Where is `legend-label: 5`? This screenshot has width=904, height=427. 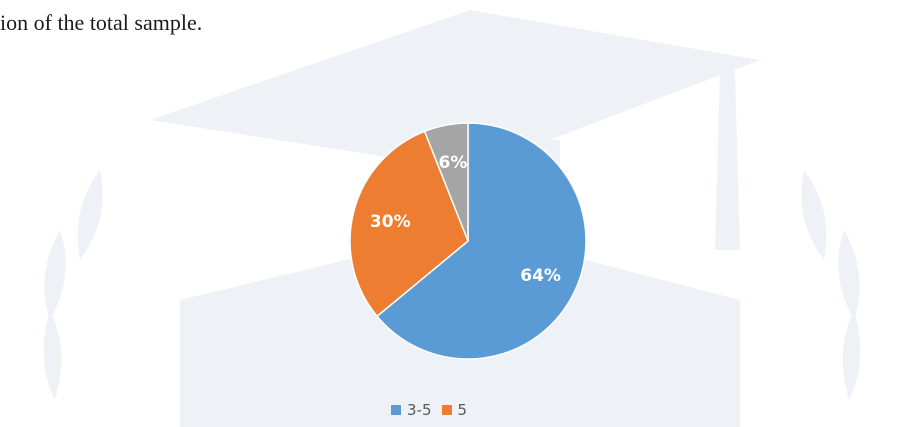 legend-label: 5 is located at coordinates (462, 410).